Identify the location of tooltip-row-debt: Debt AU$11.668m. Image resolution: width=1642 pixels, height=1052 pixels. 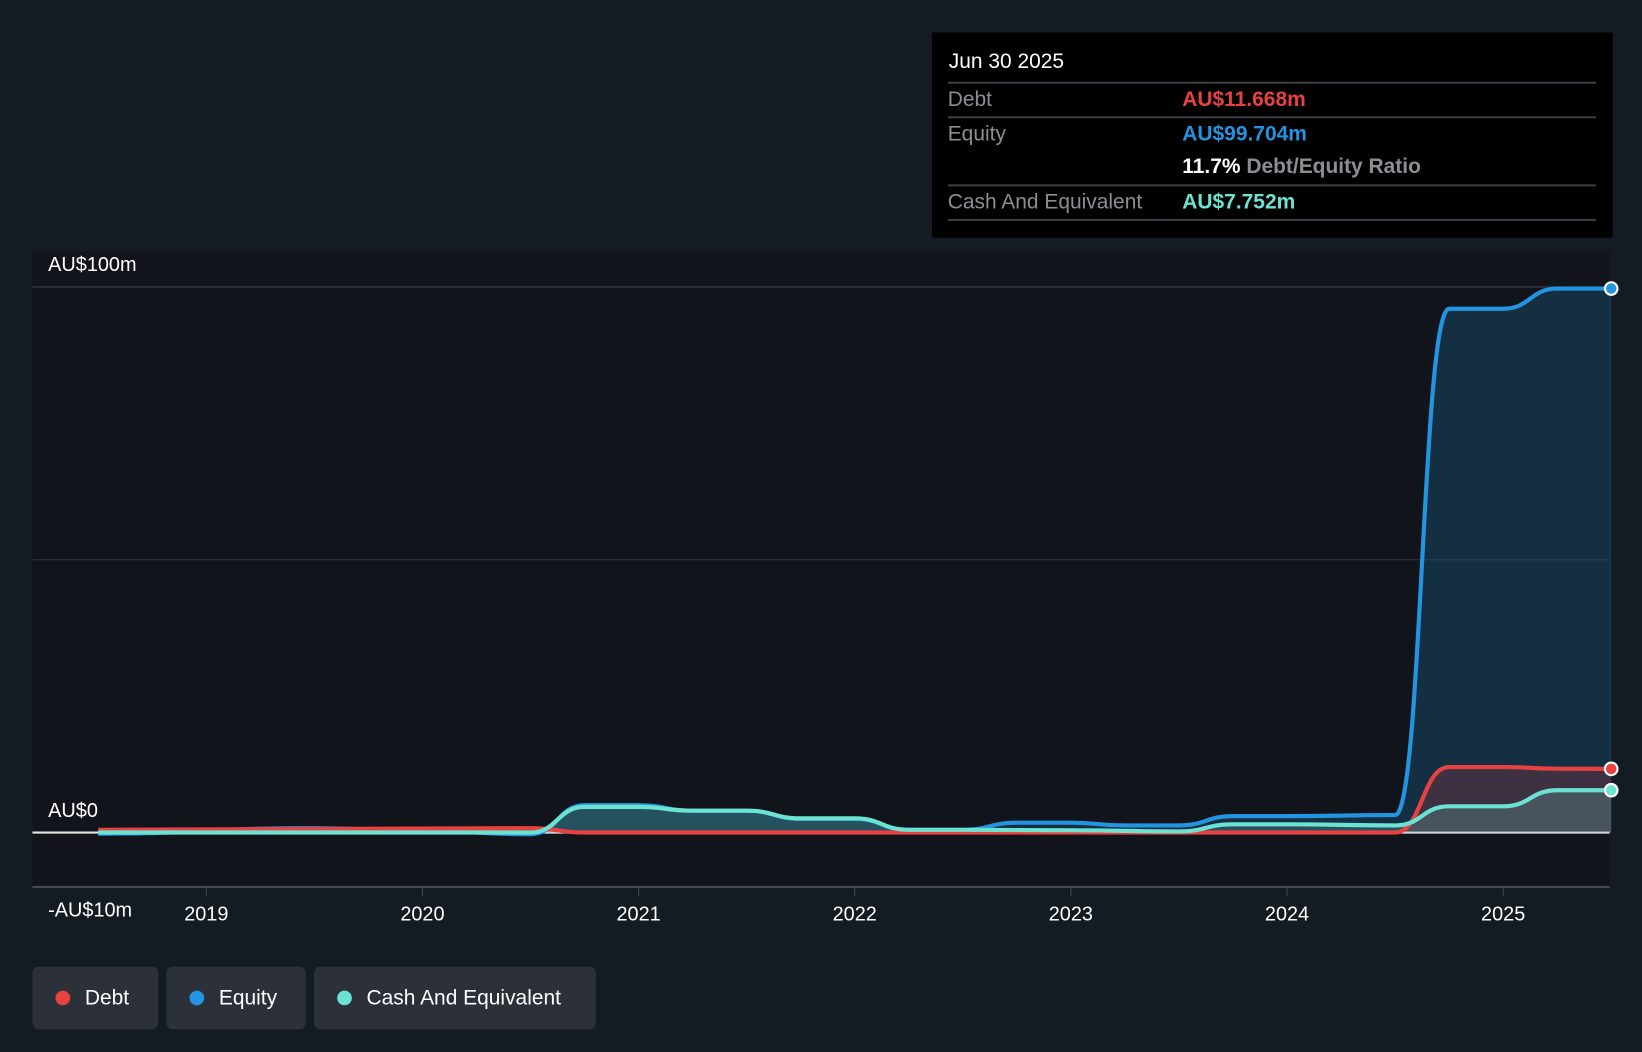
(1271, 99).